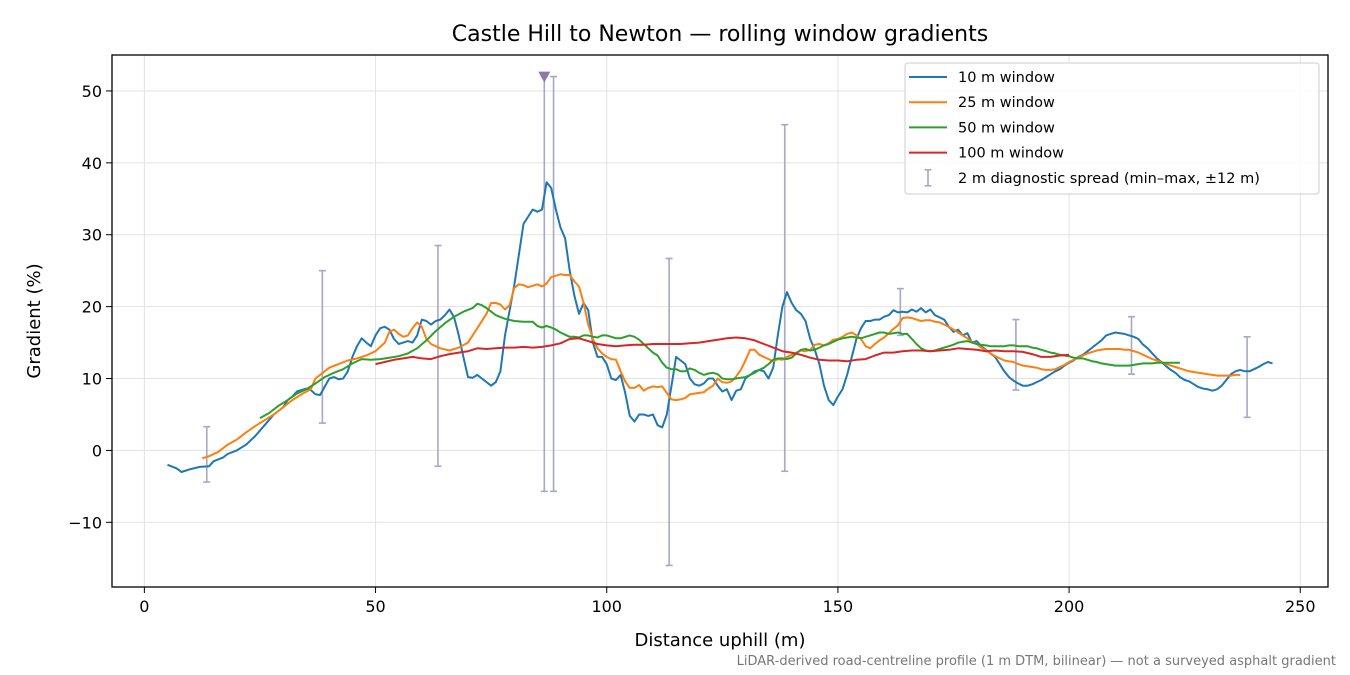  I want to click on y-tick-label: 0, so click(97, 450).